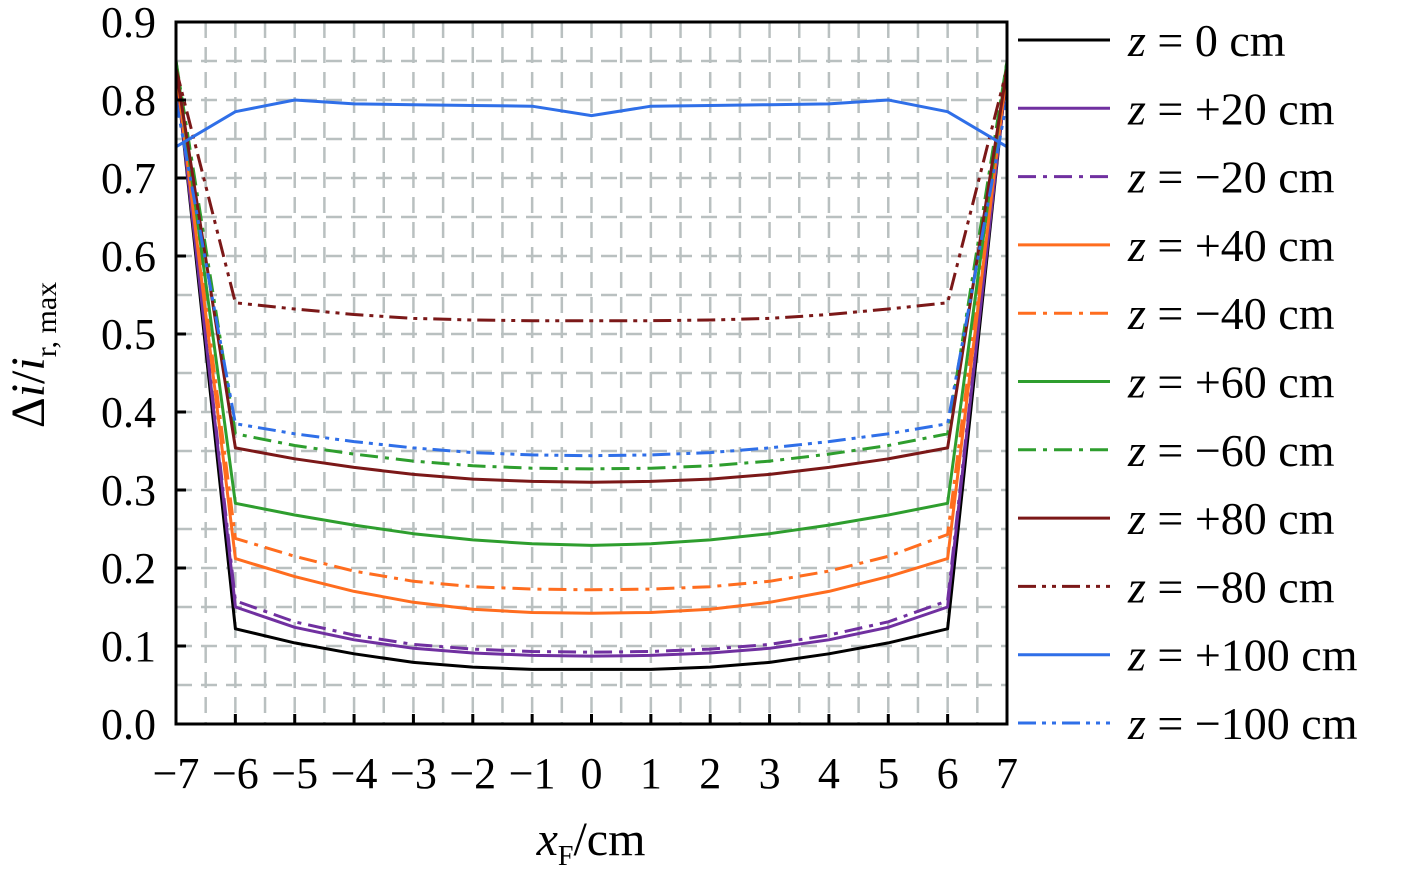  Describe the element at coordinates (235, 773) in the screenshot. I see `x-tick-label: −6` at that location.